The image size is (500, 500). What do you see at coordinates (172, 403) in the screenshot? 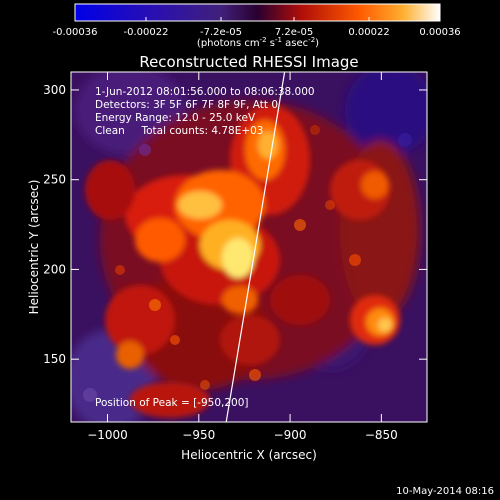
I see `annotation-peak-position: Position of Peak = [-950,200]` at bounding box center [172, 403].